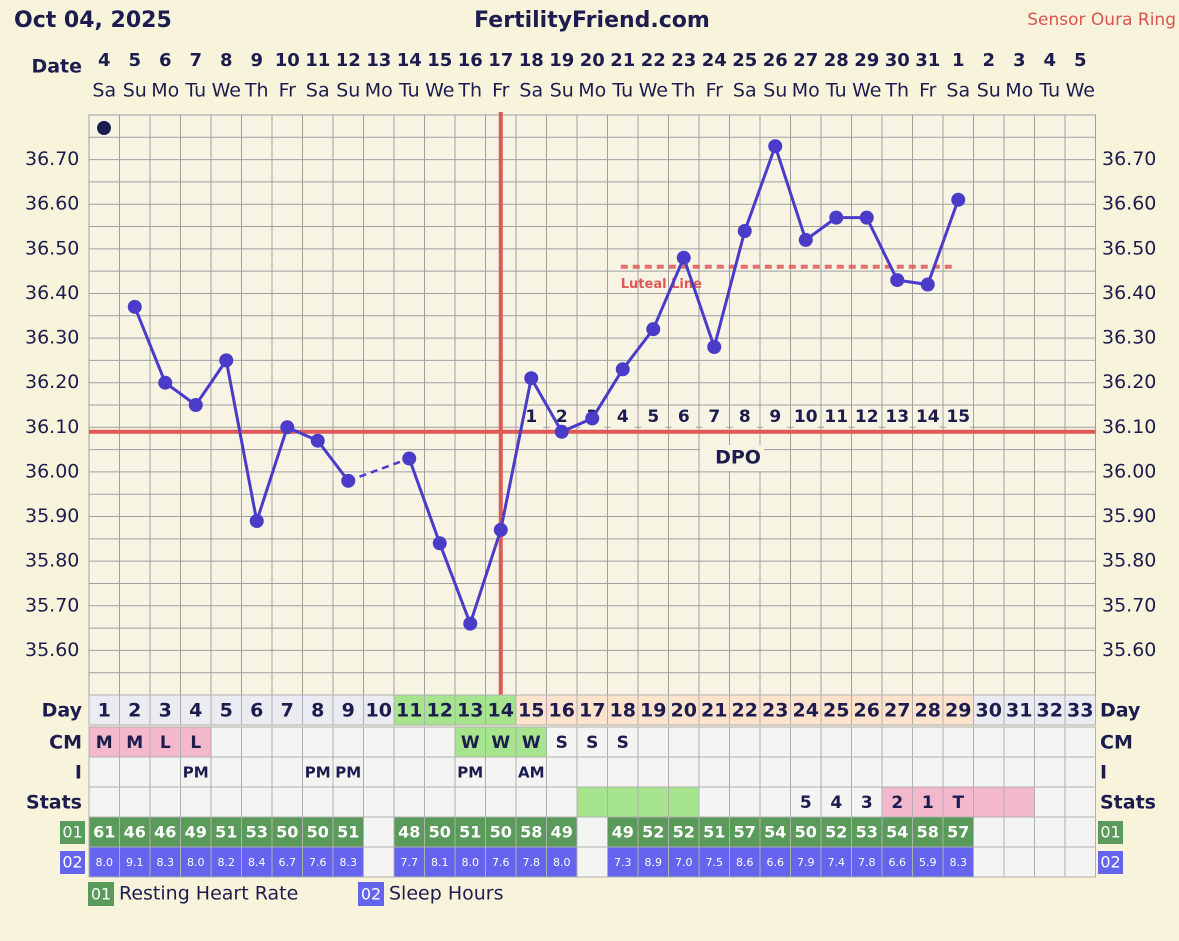 The height and width of the screenshot is (941, 1179). I want to click on cell-text: 7.9, so click(806, 862).